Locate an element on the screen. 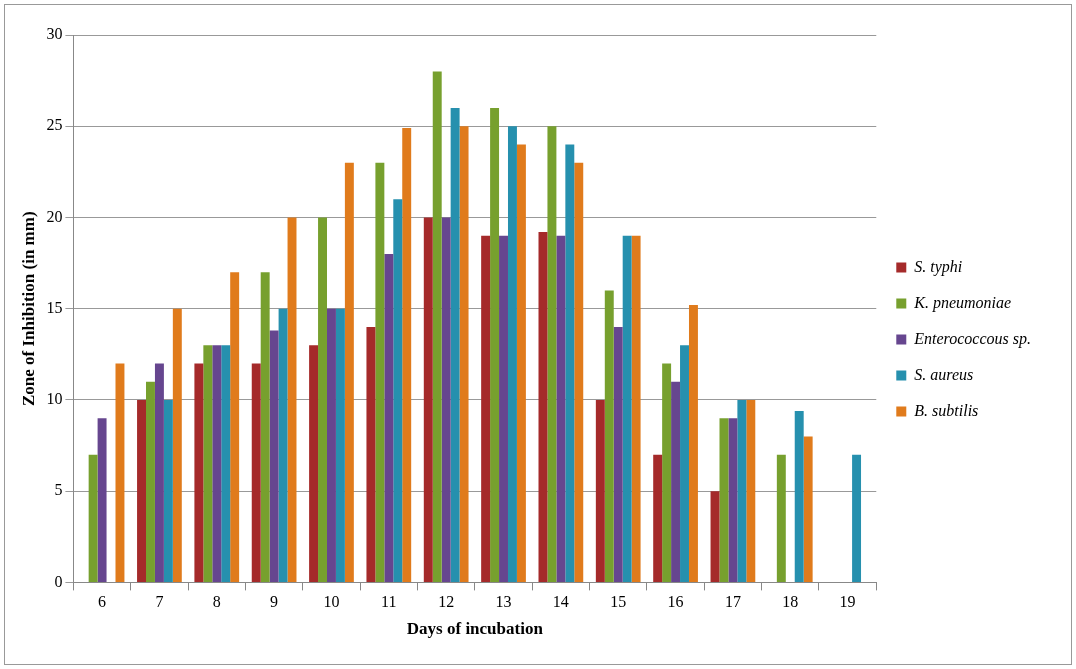 This screenshot has width=1076, height=669. x-tick-label: 15 is located at coordinates (618, 602).